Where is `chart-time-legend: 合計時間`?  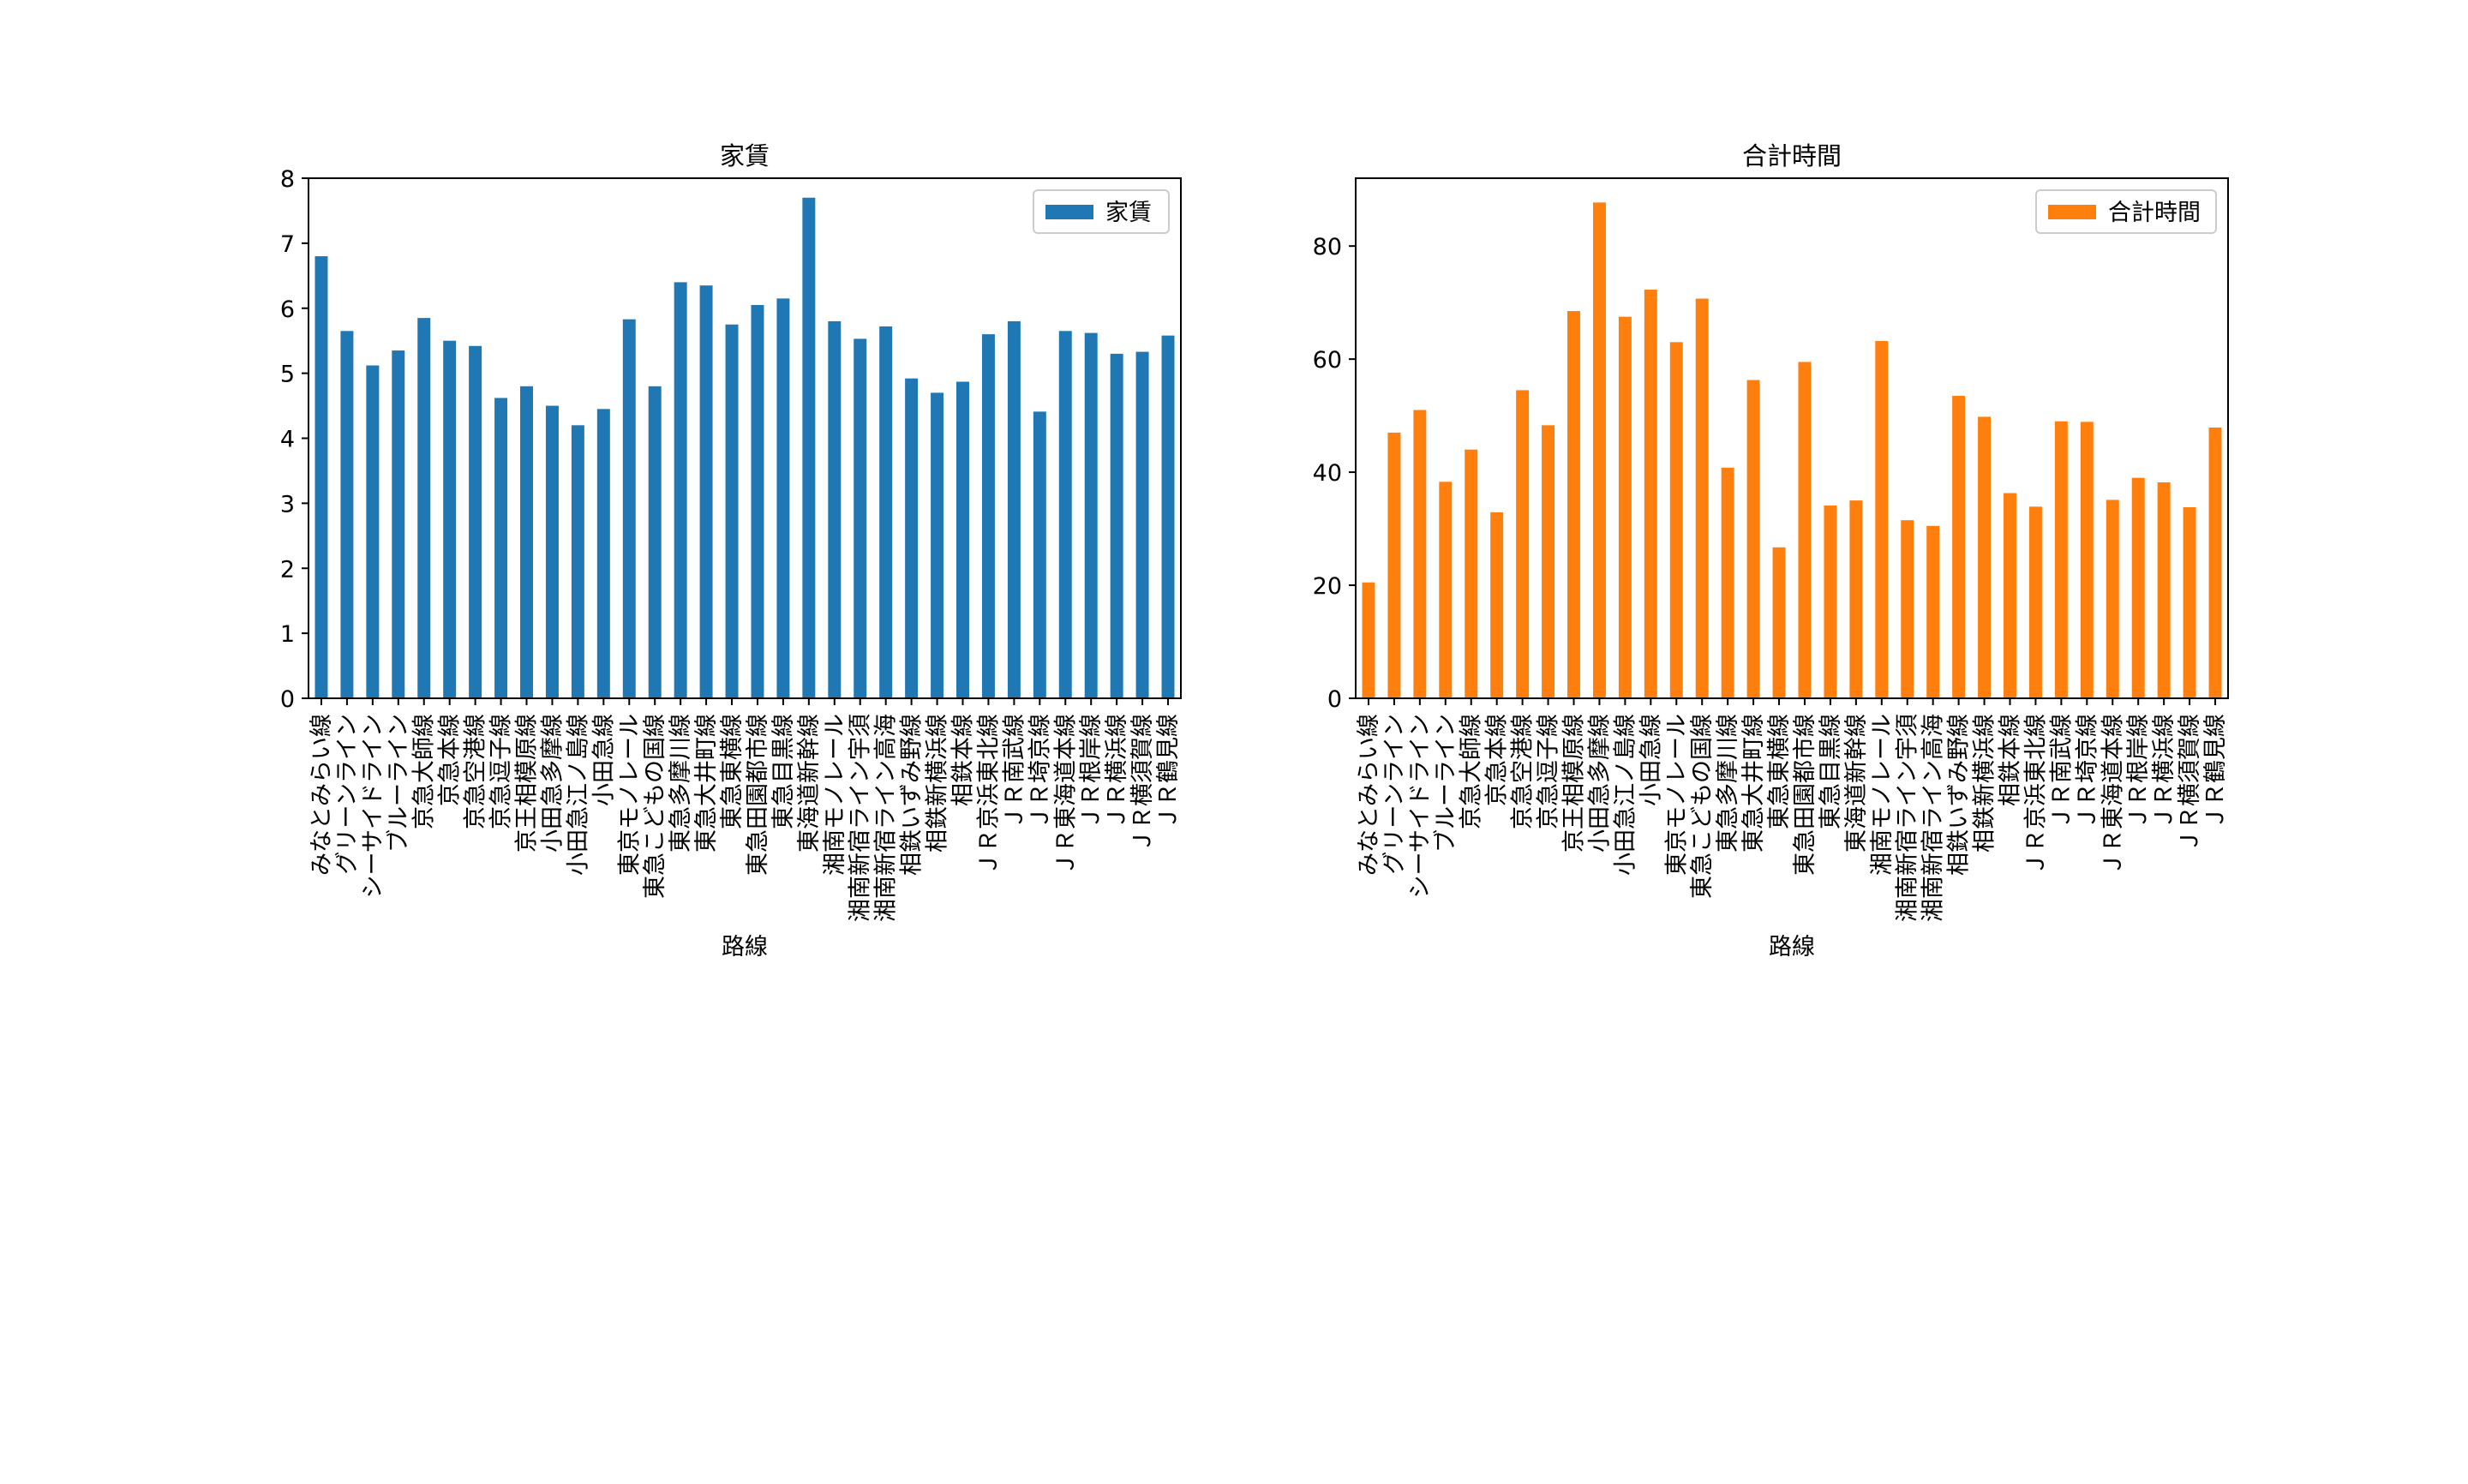 chart-time-legend: 合計時間 is located at coordinates (2126, 211).